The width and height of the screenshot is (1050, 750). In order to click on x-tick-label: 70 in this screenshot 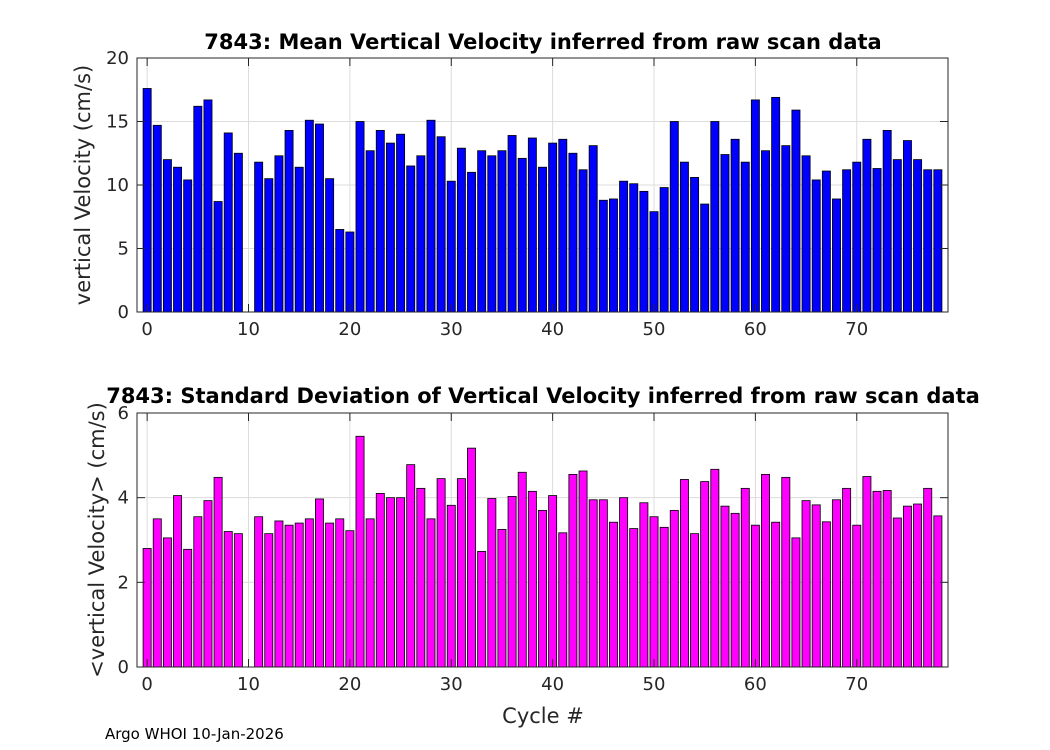, I will do `click(856, 329)`.